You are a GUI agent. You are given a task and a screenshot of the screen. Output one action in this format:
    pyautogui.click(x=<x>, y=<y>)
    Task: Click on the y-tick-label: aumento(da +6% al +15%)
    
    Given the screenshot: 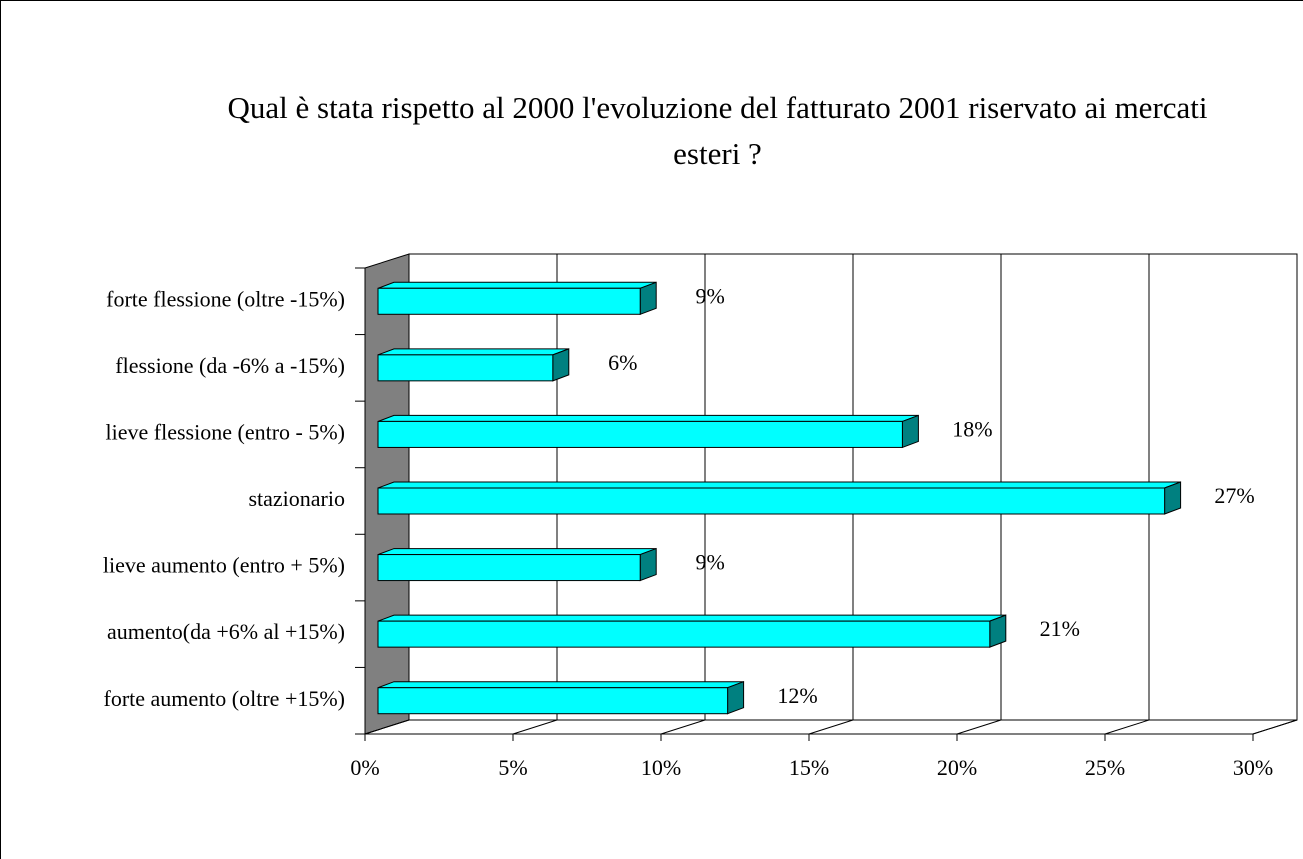 What is the action you would take?
    pyautogui.click(x=226, y=631)
    